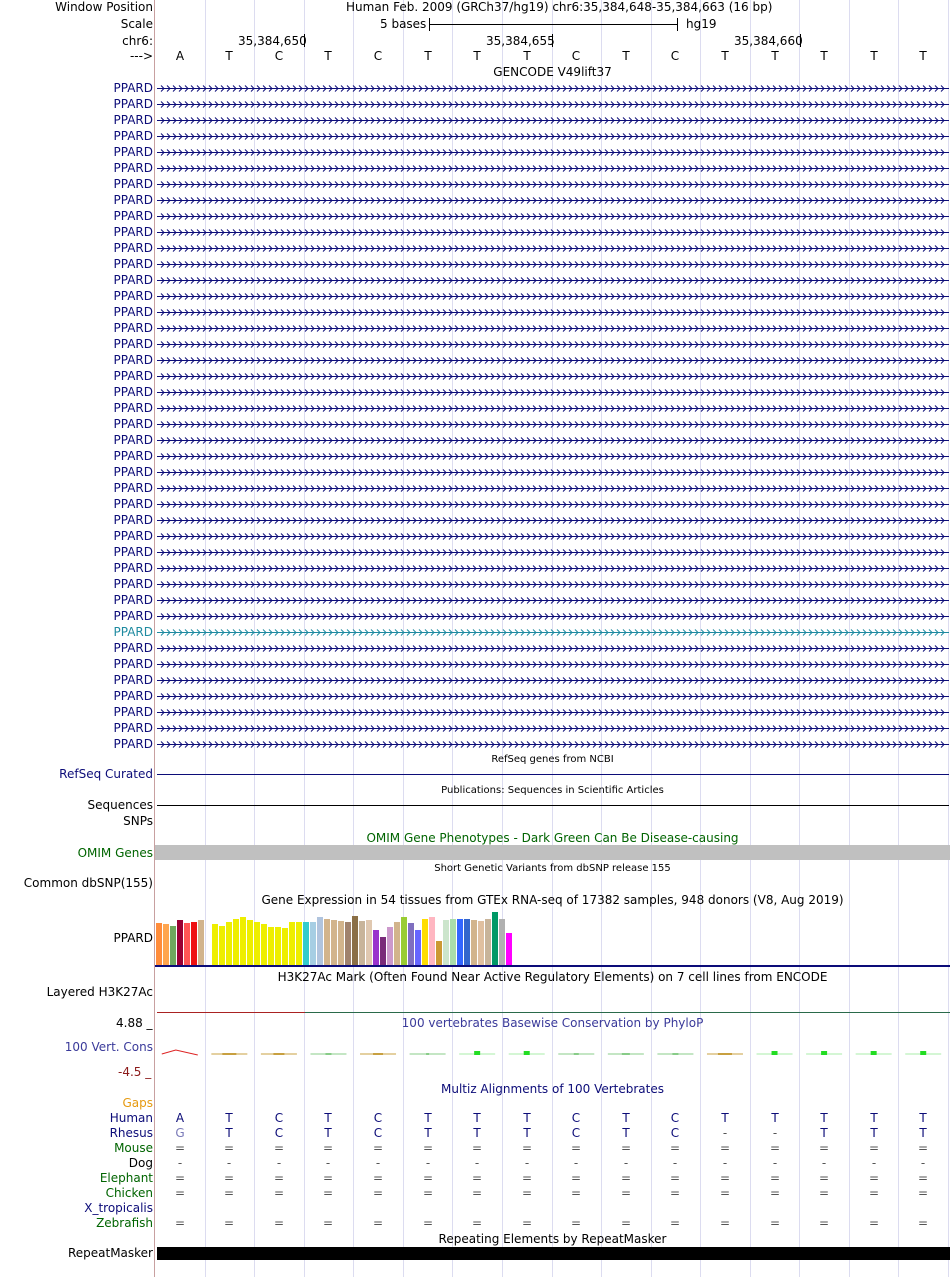 The height and width of the screenshot is (1277, 950). I want to click on species-label: Zebrafish, so click(124, 1223).